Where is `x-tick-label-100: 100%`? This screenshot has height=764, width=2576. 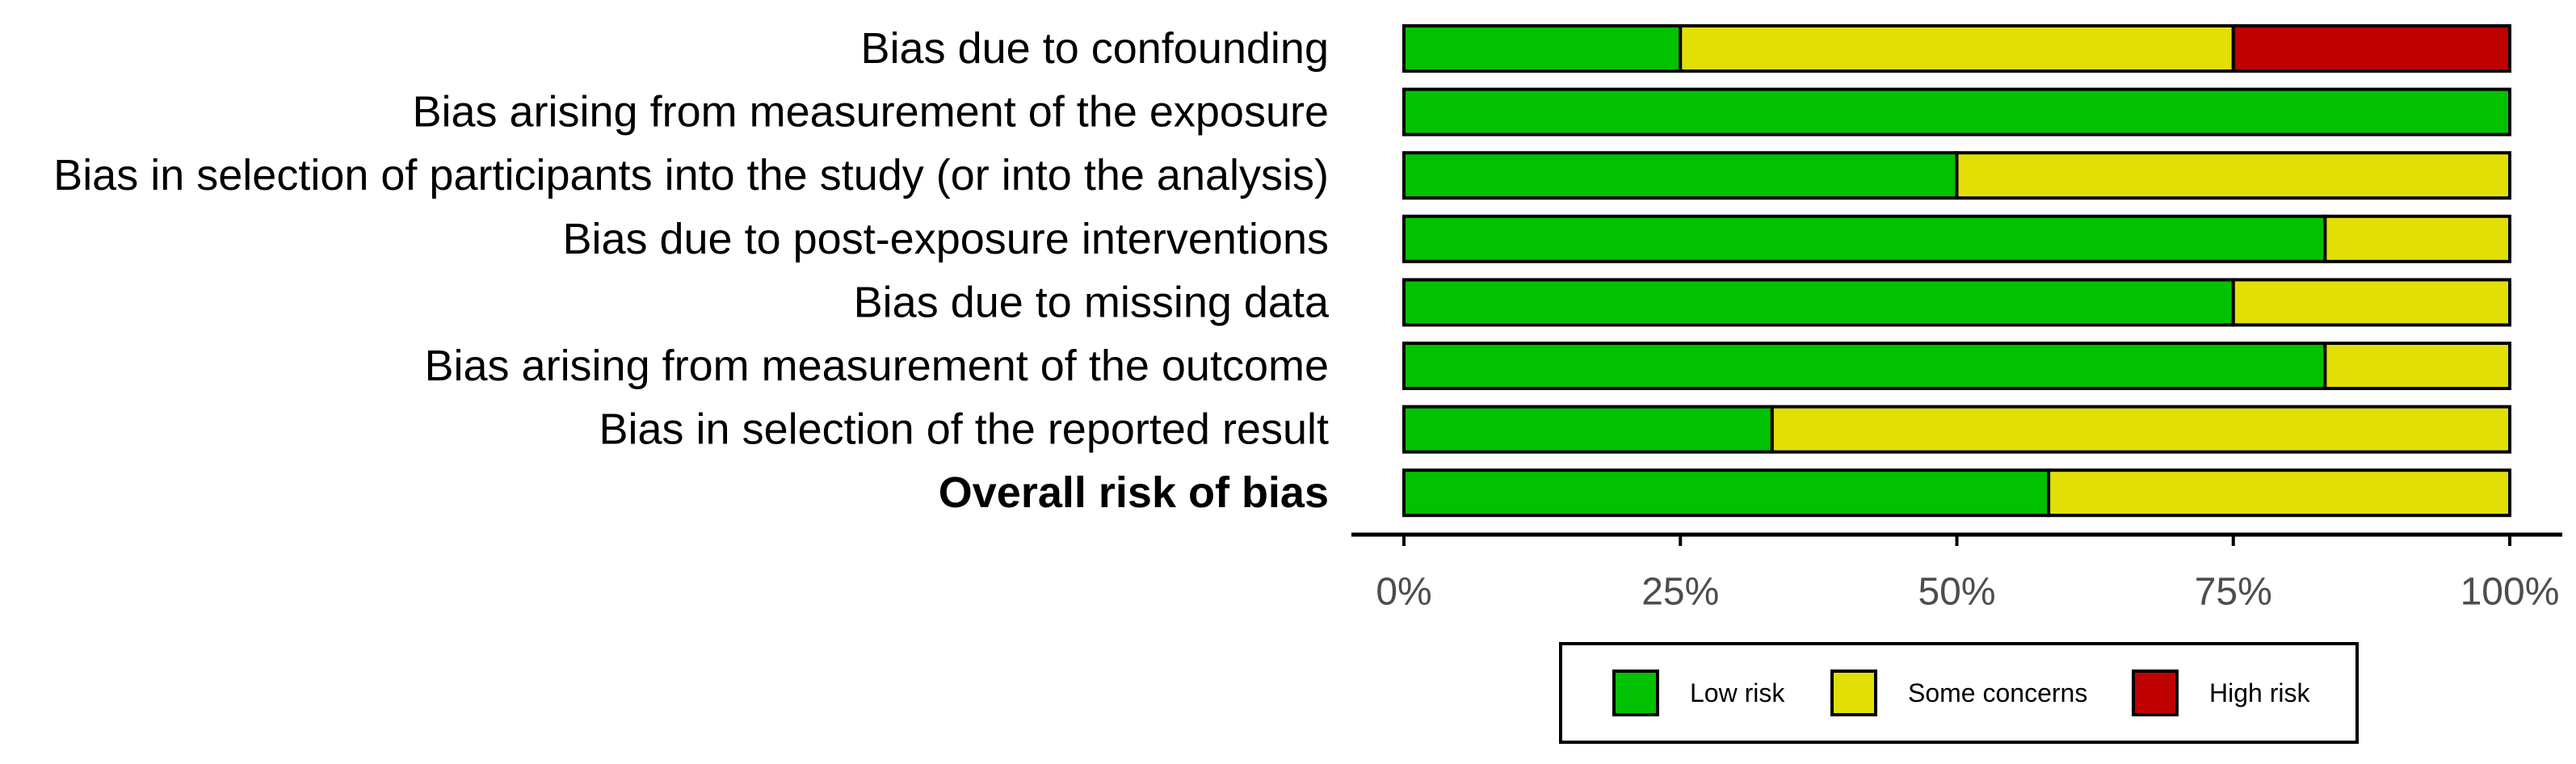
x-tick-label-100: 100% is located at coordinates (2510, 592).